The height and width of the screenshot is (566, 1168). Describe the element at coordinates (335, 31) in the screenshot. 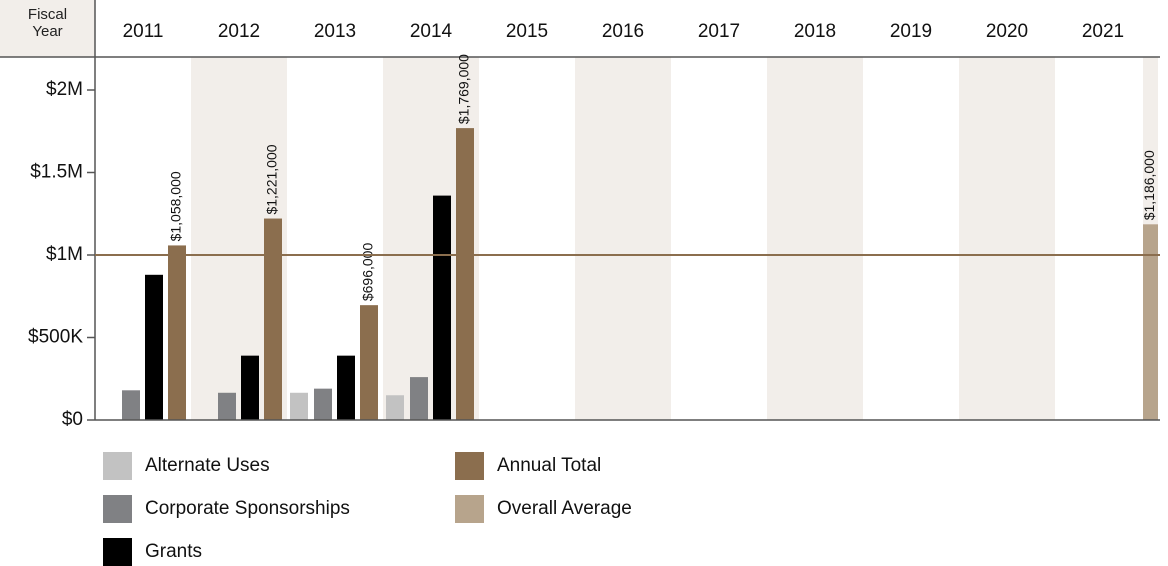

I see `x-tick-label: 2013` at that location.